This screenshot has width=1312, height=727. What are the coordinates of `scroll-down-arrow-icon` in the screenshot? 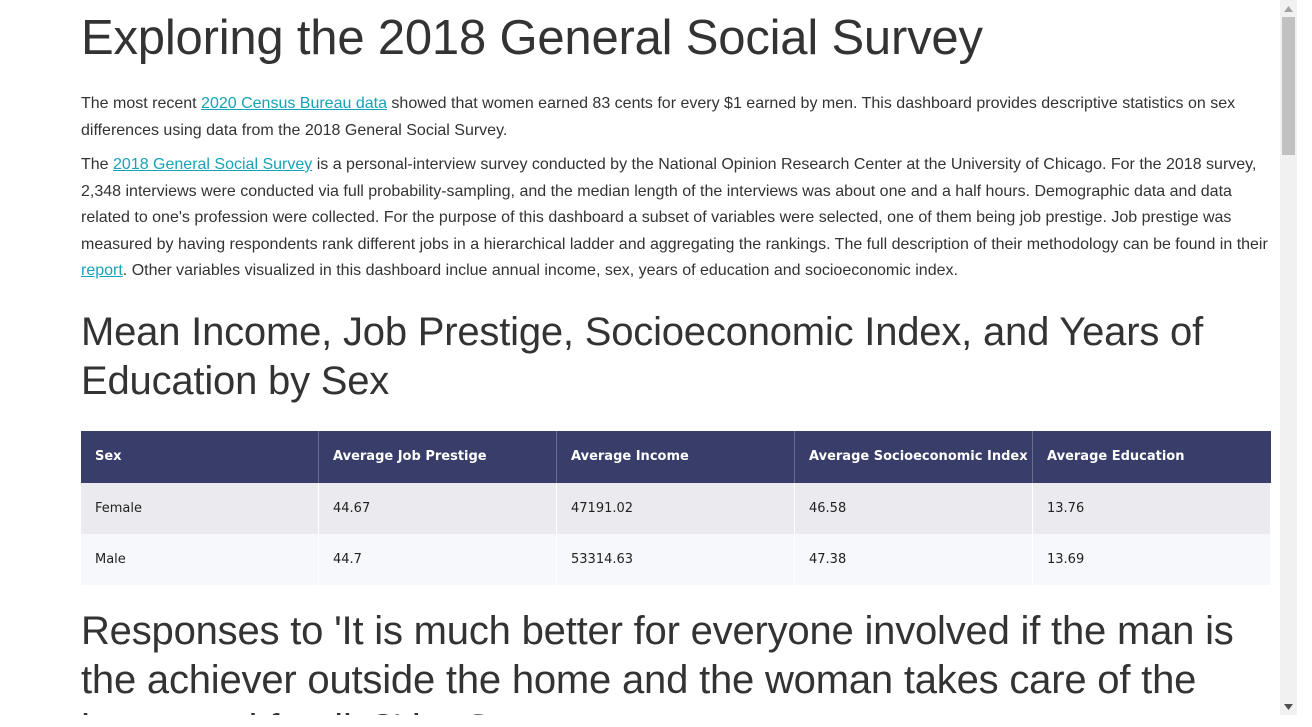 It's located at (1288, 706).